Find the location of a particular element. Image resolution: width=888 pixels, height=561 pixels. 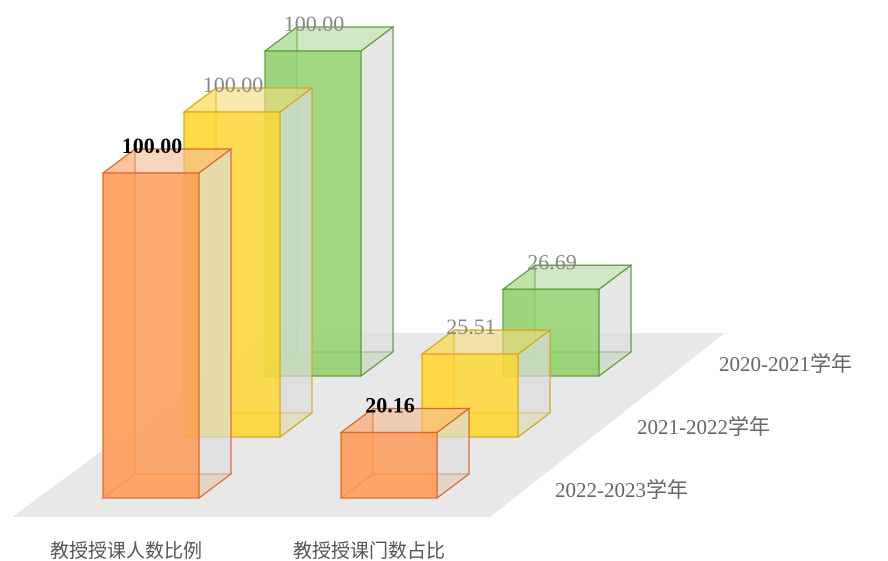

value-label: 20.16 is located at coordinates (390, 404).